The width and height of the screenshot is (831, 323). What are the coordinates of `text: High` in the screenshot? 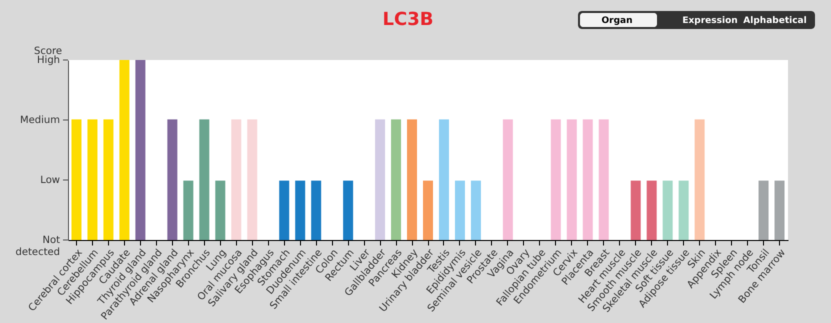 It's located at (48, 60).